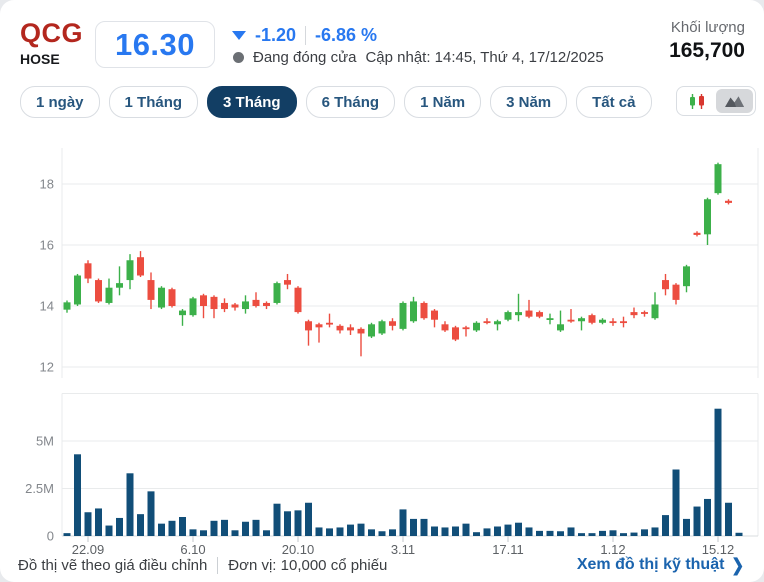  What do you see at coordinates (529, 102) in the screenshot?
I see `tab-3-nam: 3 Năm` at bounding box center [529, 102].